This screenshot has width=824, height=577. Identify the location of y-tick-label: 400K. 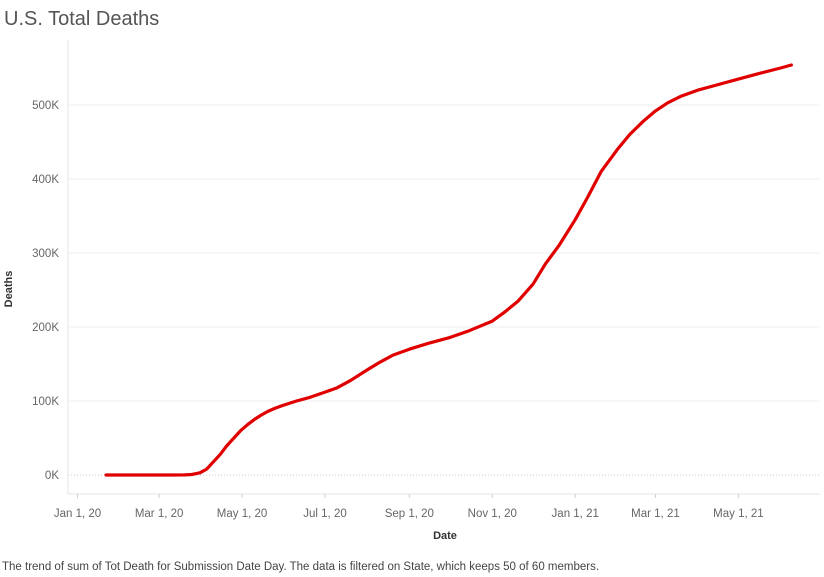
(45, 180).